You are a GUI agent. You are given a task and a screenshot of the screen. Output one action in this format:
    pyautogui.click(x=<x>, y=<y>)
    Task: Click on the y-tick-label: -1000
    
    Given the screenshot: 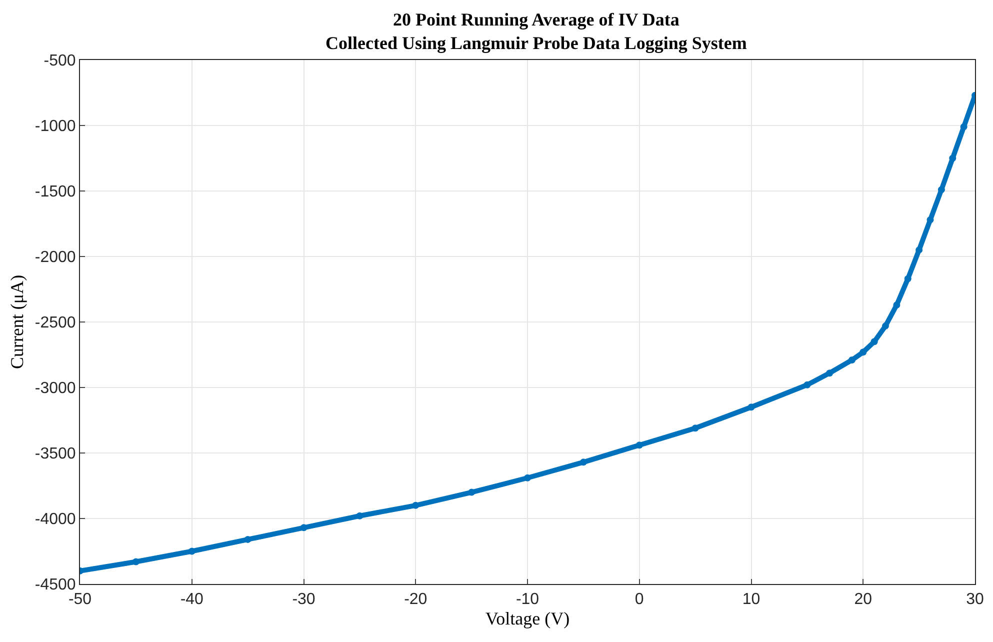 What is the action you would take?
    pyautogui.click(x=55, y=127)
    